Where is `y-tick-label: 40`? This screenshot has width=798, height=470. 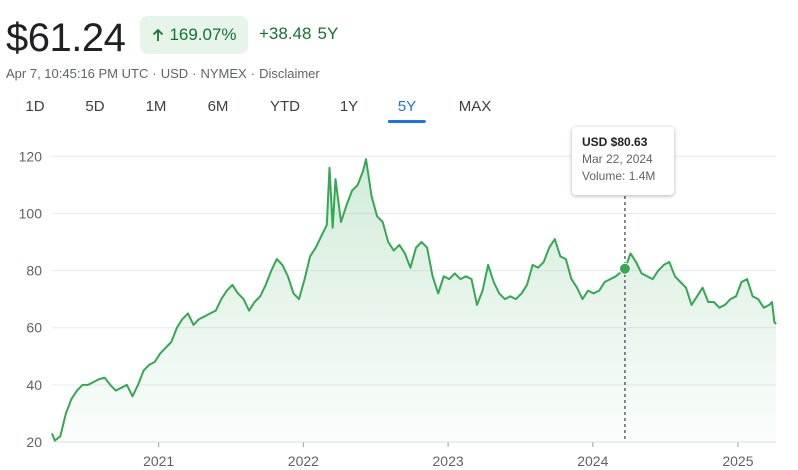 y-tick-label: 40 is located at coordinates (34, 385).